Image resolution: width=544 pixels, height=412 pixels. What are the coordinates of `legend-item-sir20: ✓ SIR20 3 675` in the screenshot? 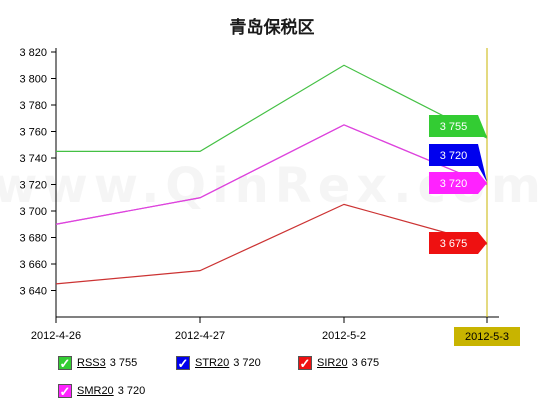 It's located at (338, 363).